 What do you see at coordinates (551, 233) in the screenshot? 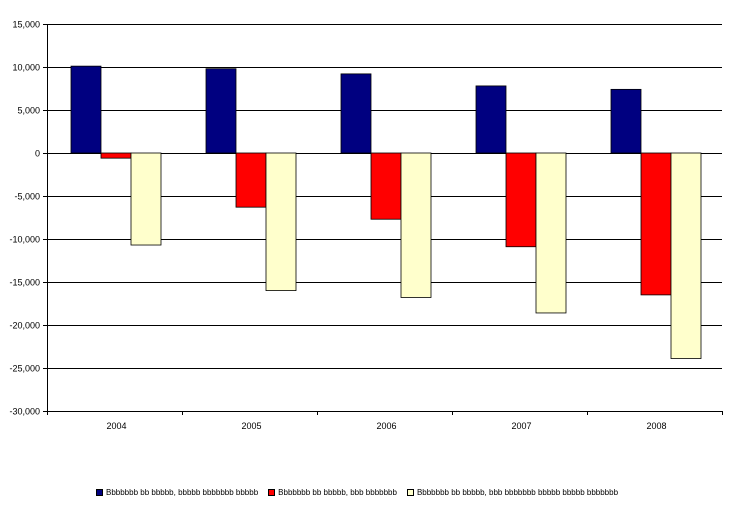
I see `bar-3-2007` at bounding box center [551, 233].